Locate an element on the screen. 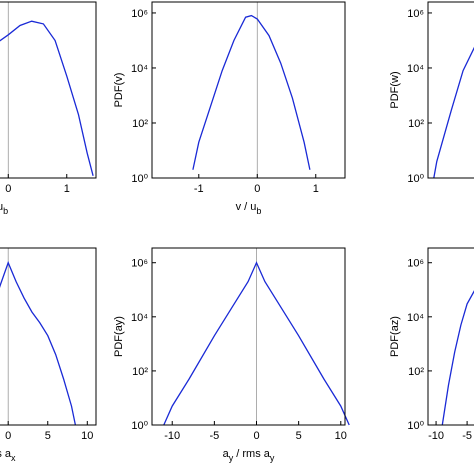  x-label-text: v / u is located at coordinates (246, 207).